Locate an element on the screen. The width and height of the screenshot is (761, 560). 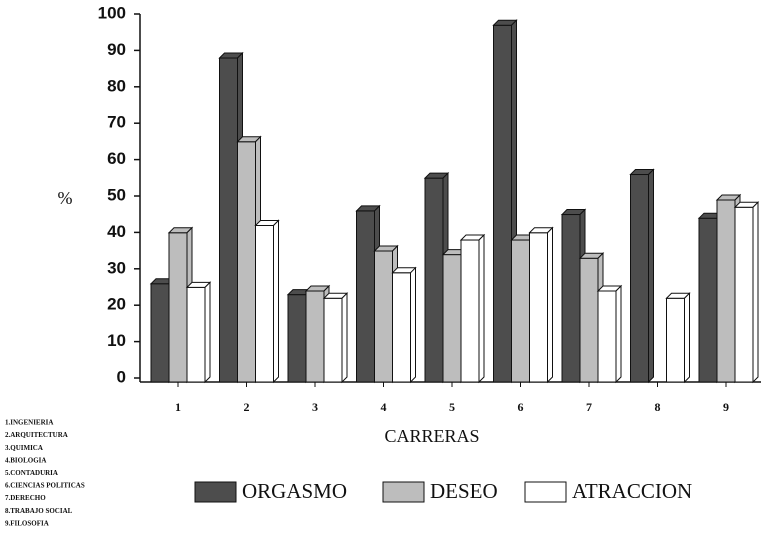
y-tick-label: 30 is located at coordinates (116, 267).